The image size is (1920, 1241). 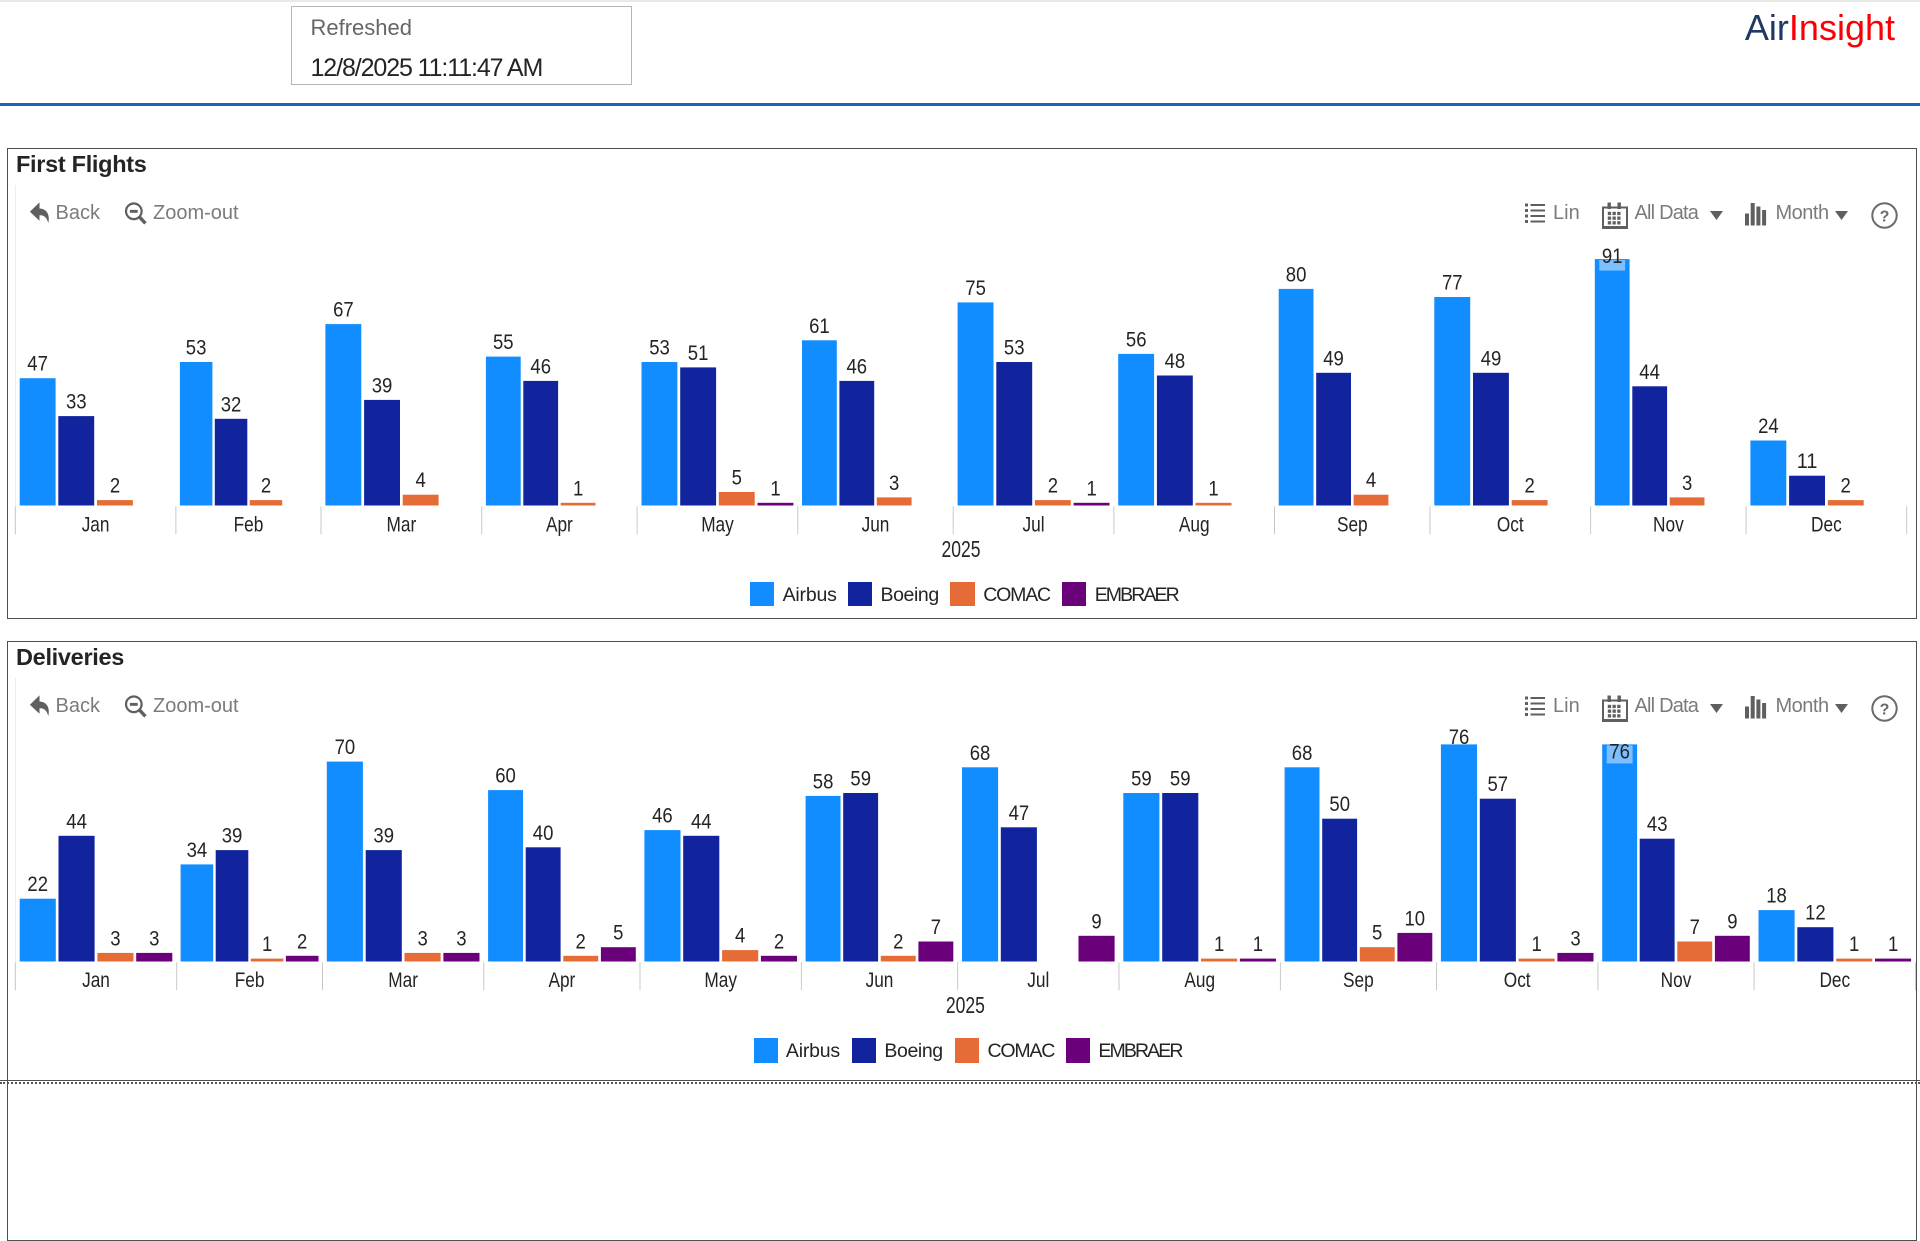 What do you see at coordinates (1768, 426) in the screenshot?
I see `svg-text: 24` at bounding box center [1768, 426].